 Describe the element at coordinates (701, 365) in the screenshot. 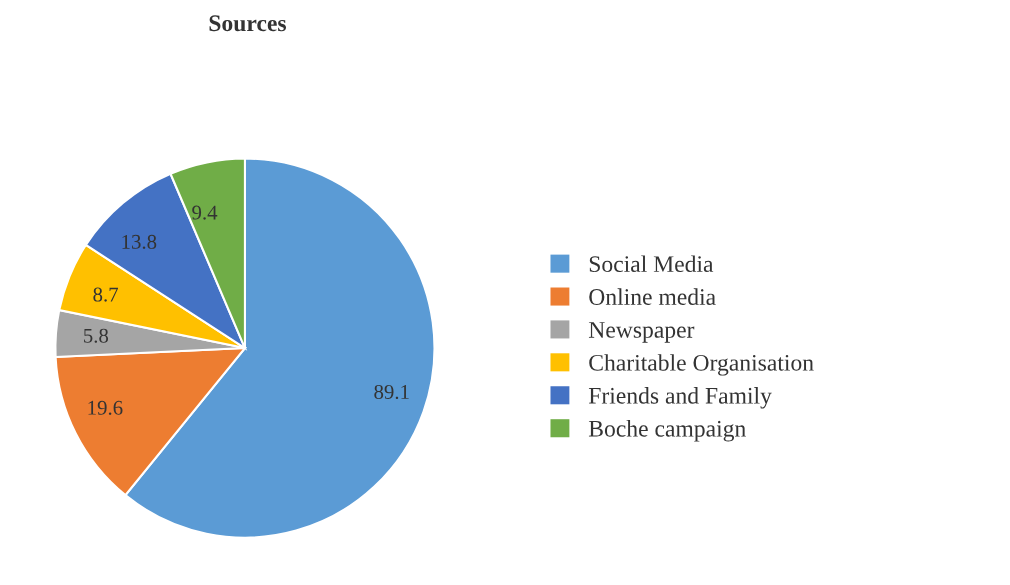

I see `legend-label: Charitable Organisation` at that location.